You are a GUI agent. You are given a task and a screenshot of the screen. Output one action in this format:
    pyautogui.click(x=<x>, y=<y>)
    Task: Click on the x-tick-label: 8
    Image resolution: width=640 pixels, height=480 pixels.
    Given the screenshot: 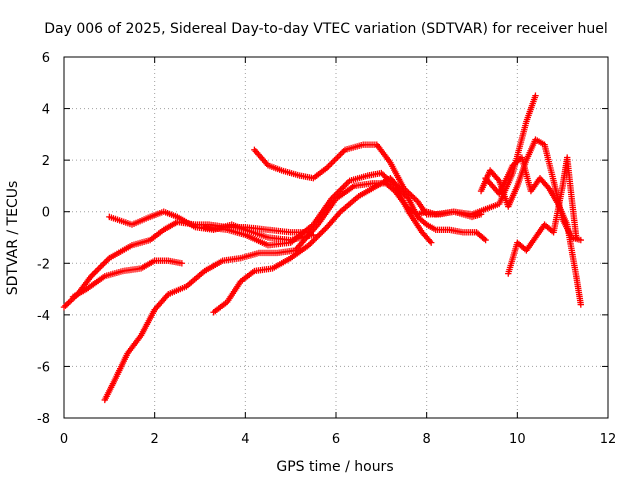 What is the action you would take?
    pyautogui.click(x=427, y=439)
    